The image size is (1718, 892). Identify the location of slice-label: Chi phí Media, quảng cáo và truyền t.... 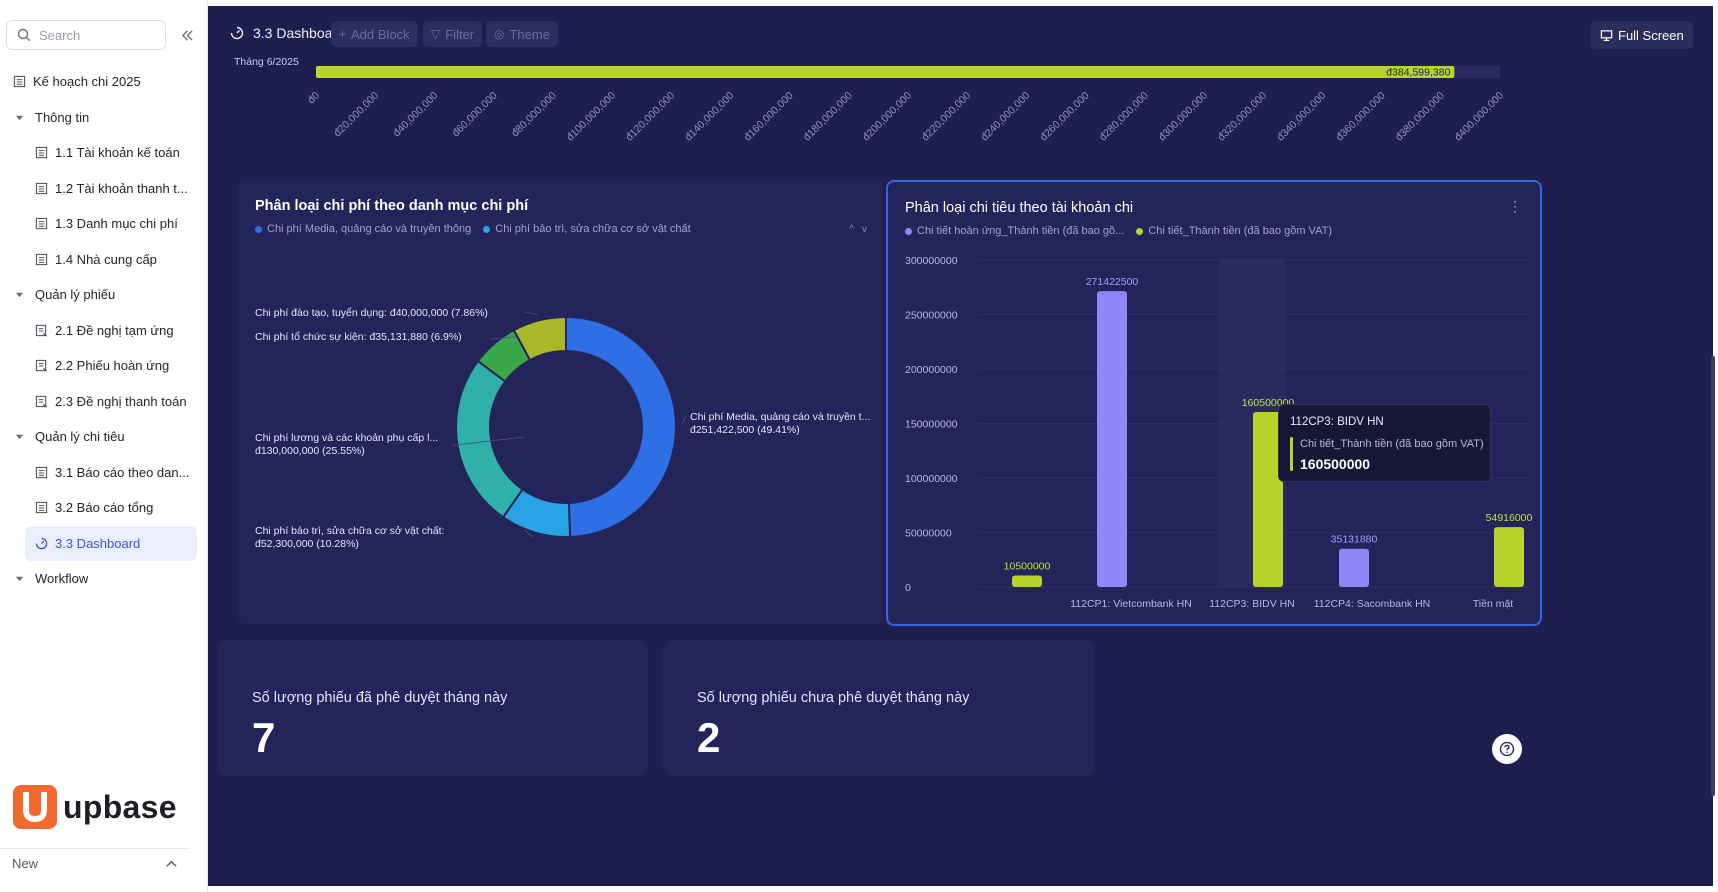
(780, 417).